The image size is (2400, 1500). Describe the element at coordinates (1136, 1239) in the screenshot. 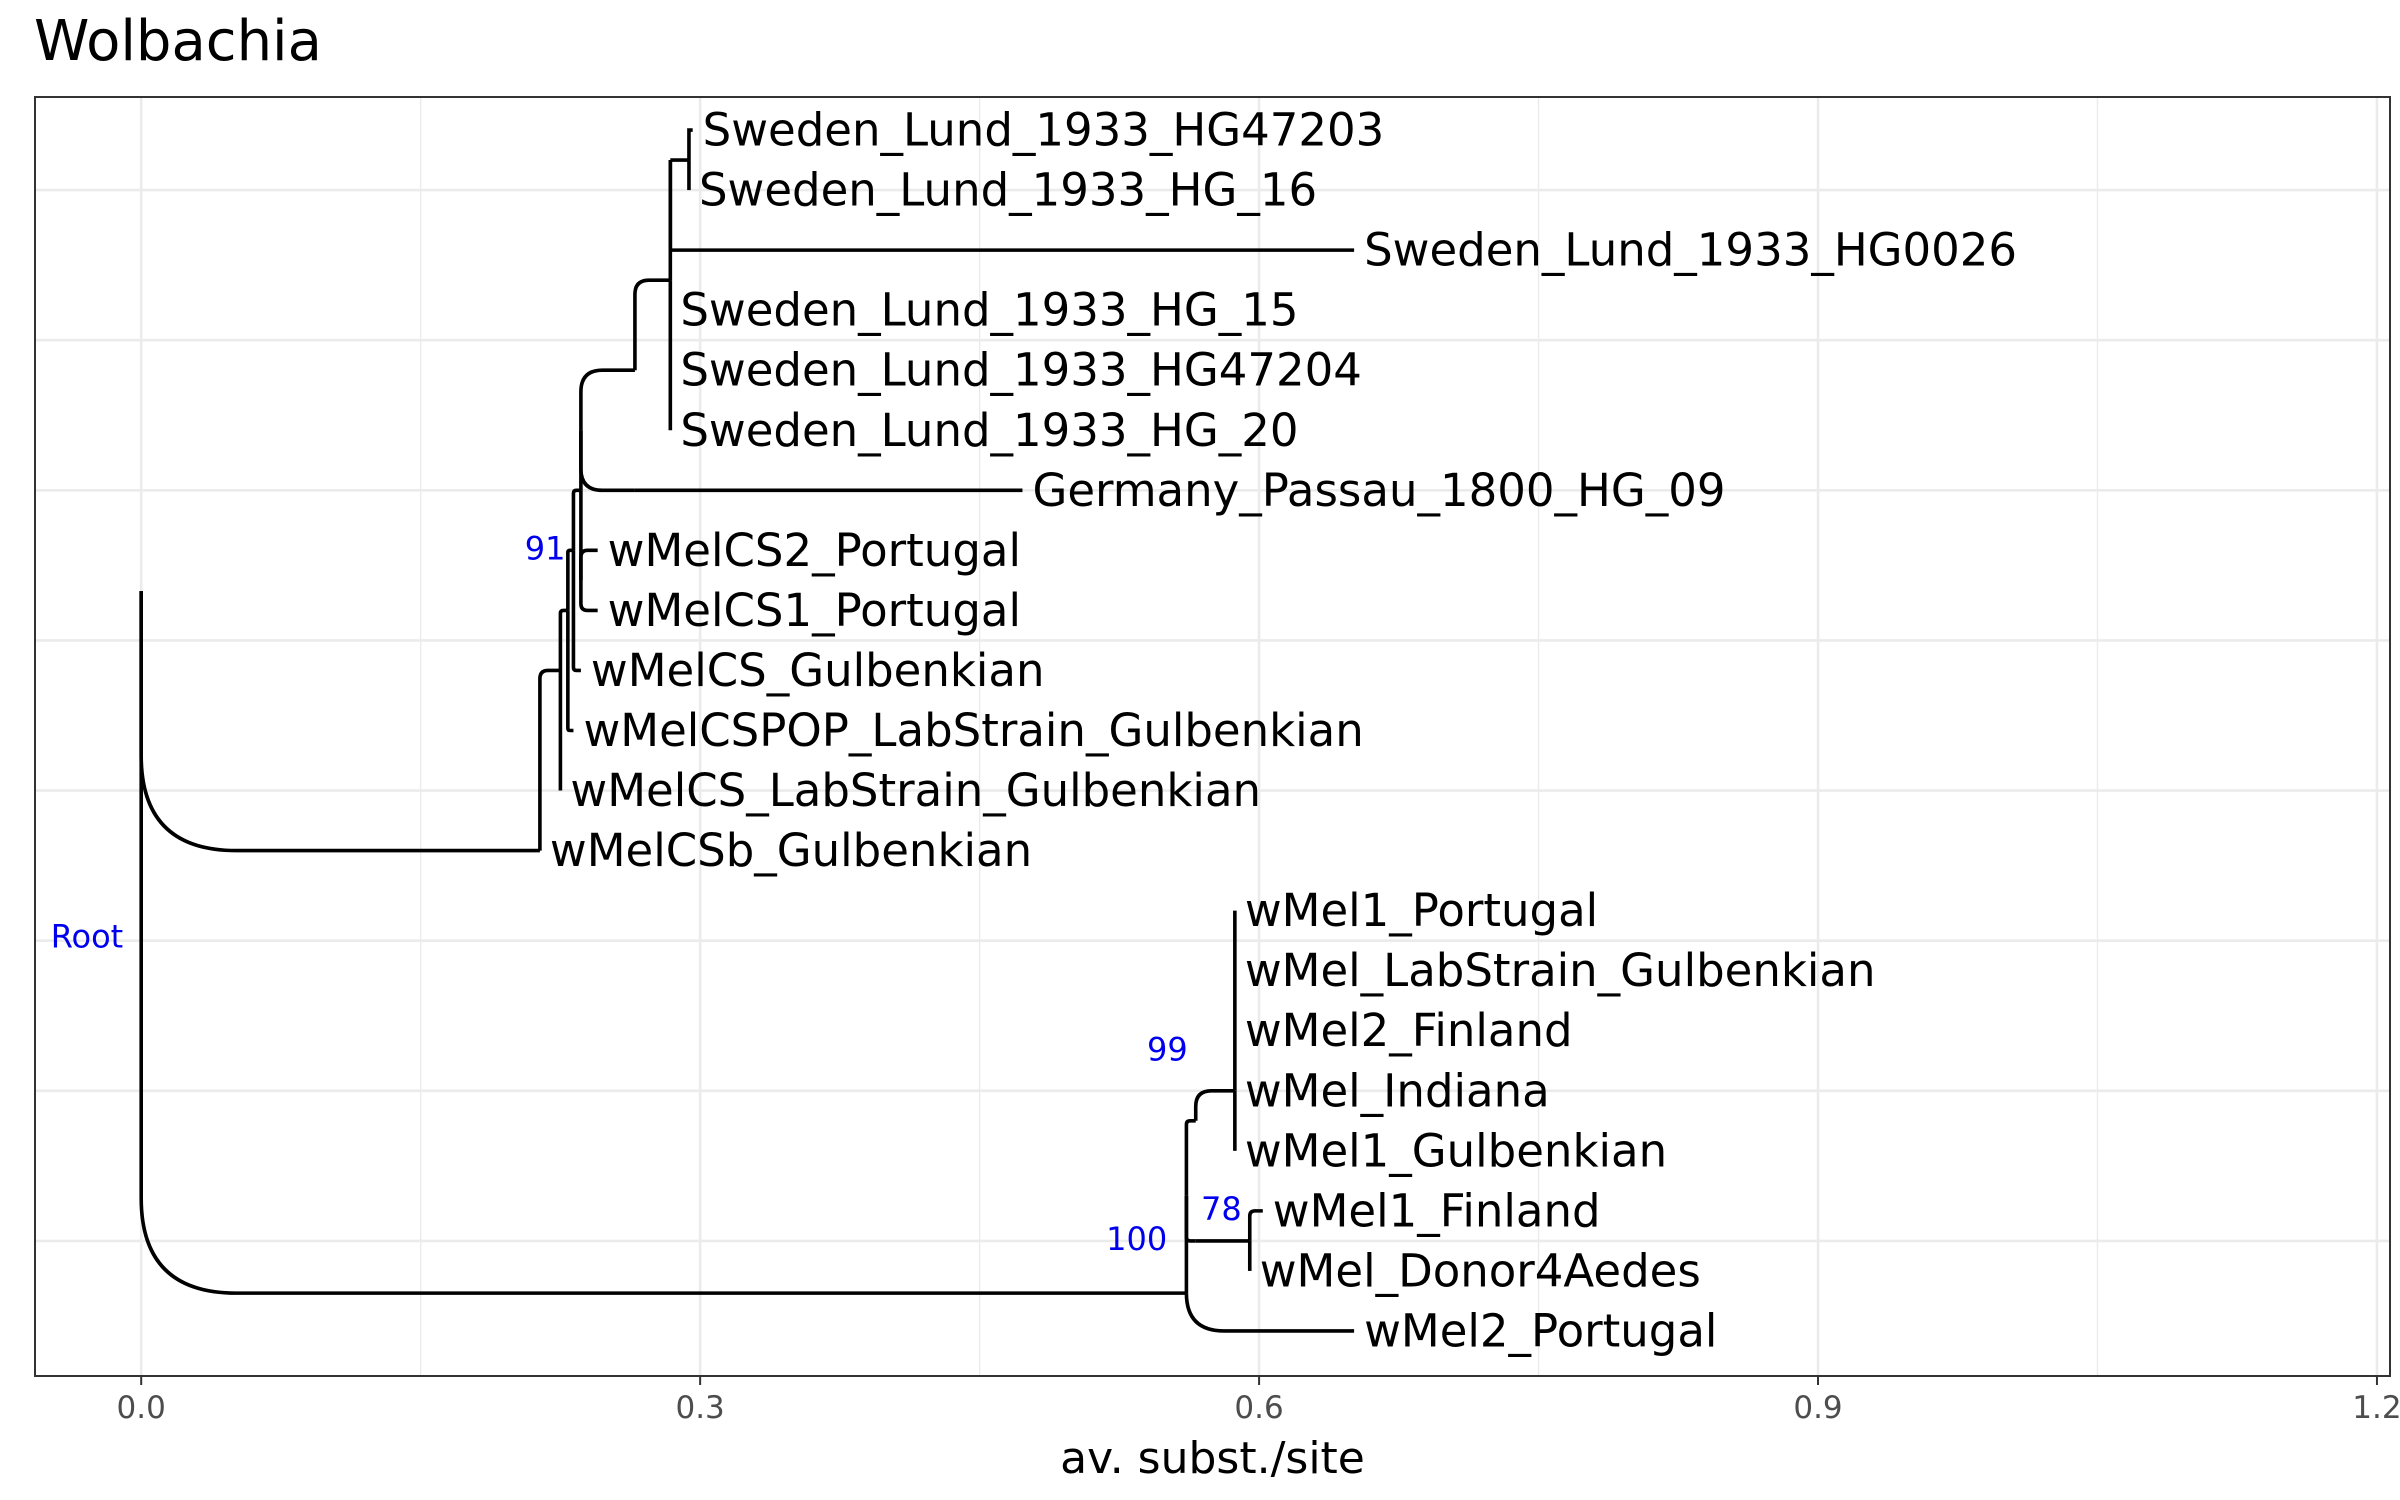

I see `node-support-label: 100` at that location.